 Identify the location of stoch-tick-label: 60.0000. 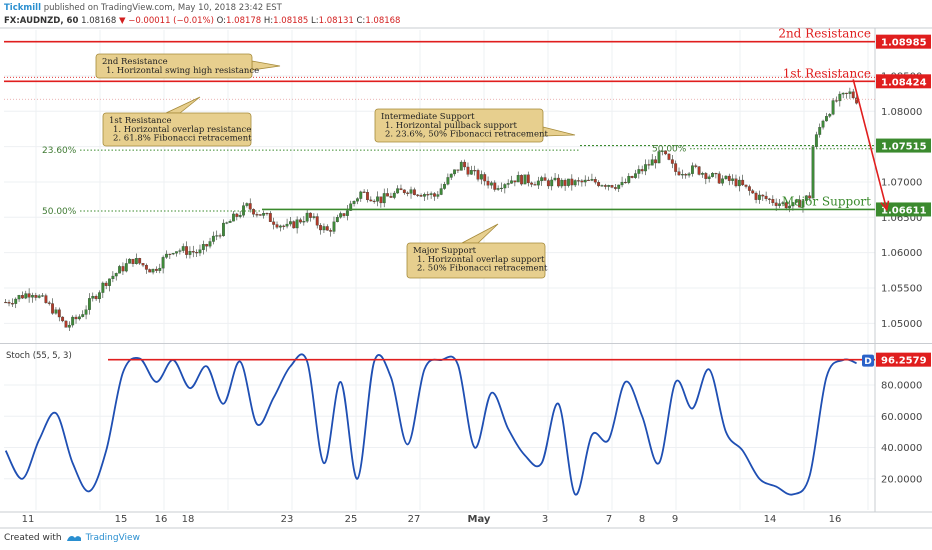
(901, 417).